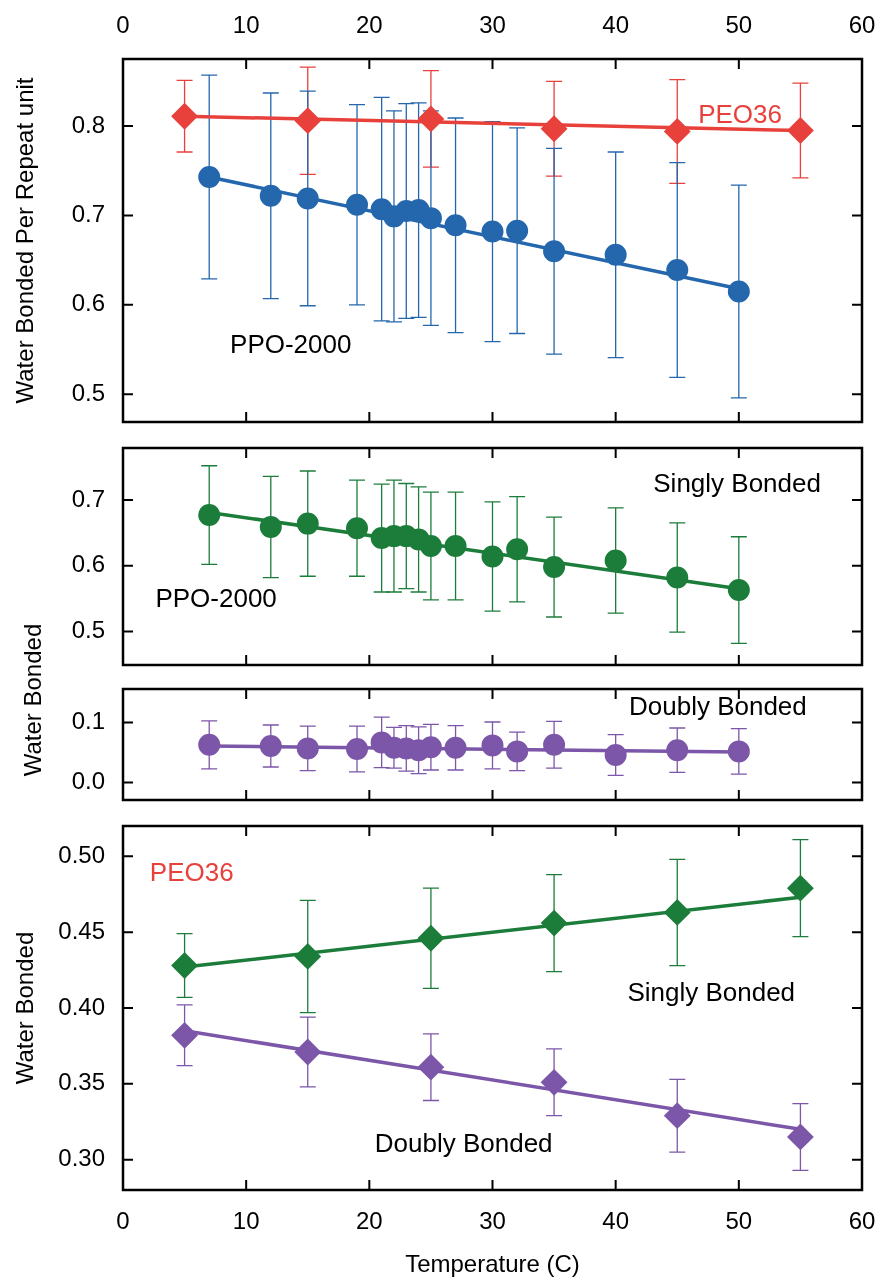 The height and width of the screenshot is (1286, 883). I want to click on x2-tick-label: 30, so click(492, 25).